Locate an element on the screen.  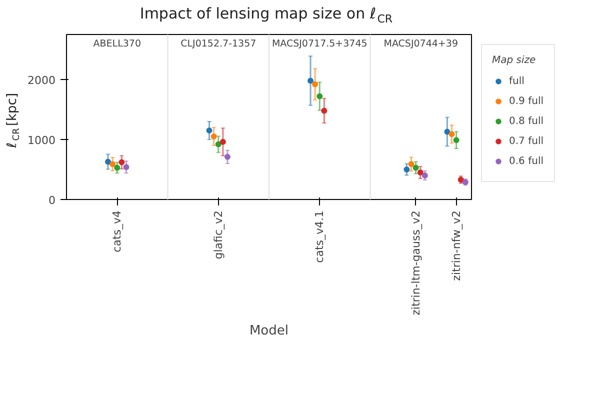
annotation: MACSJ0717.5+3745 is located at coordinates (320, 44).